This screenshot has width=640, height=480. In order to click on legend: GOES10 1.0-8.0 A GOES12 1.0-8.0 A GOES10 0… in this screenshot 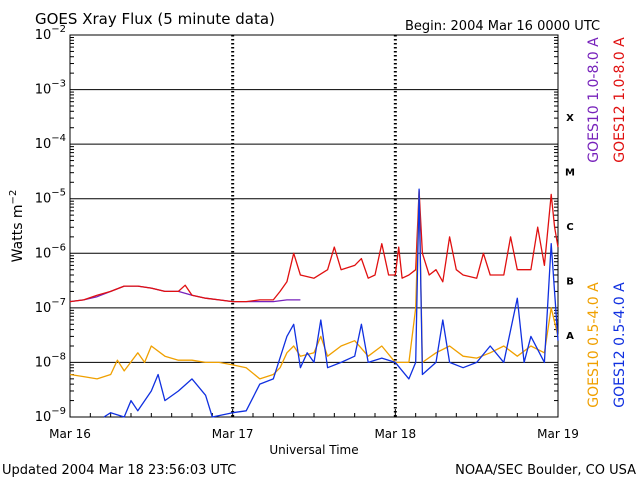, I will do `click(607, 222)`.